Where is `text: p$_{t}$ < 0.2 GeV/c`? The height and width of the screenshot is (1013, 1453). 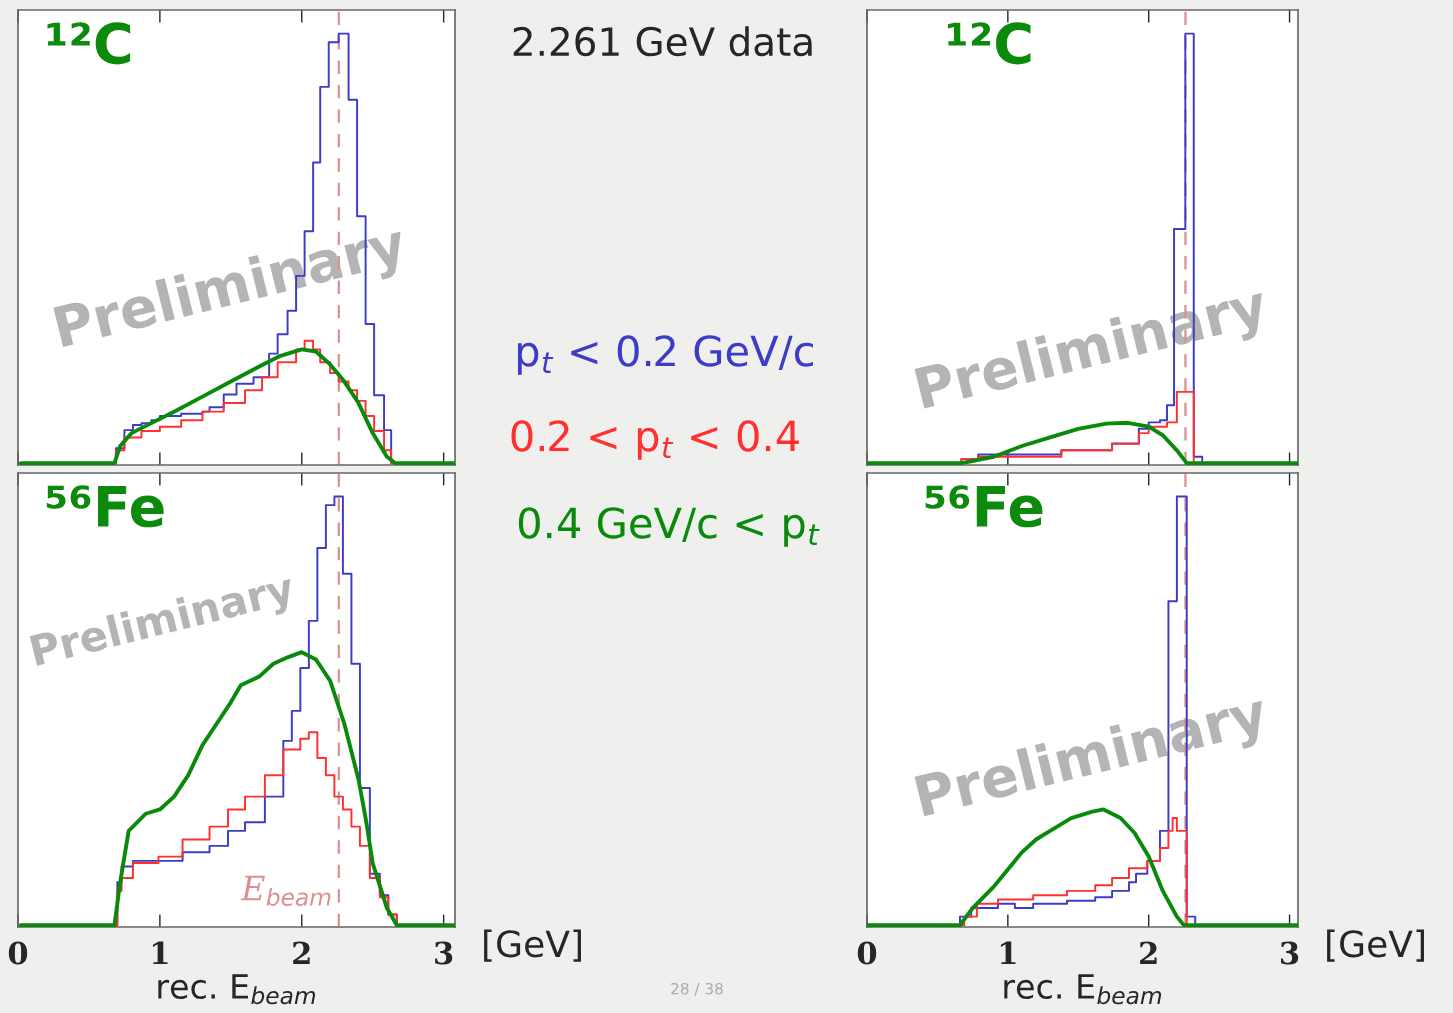 text: p$_{t}$ < 0.2 GeV/c is located at coordinates (665, 355).